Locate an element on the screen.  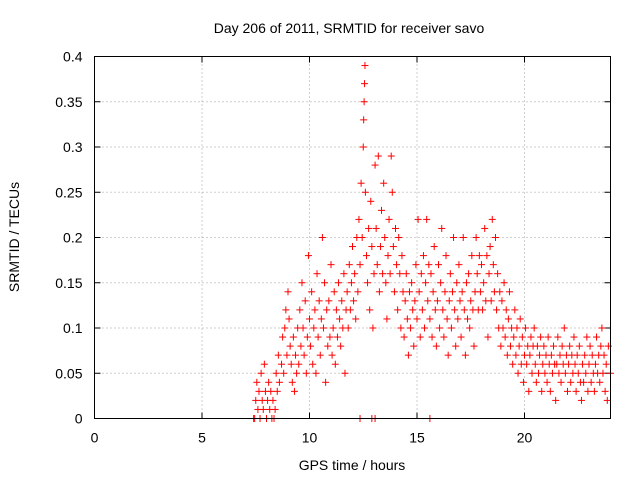
y-tick-label: 0.05 is located at coordinates (68, 373).